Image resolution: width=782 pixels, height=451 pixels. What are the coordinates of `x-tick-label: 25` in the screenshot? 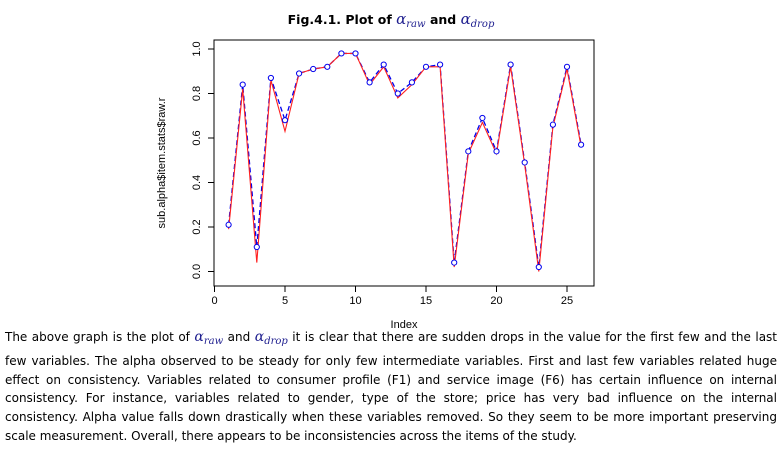 It's located at (567, 301).